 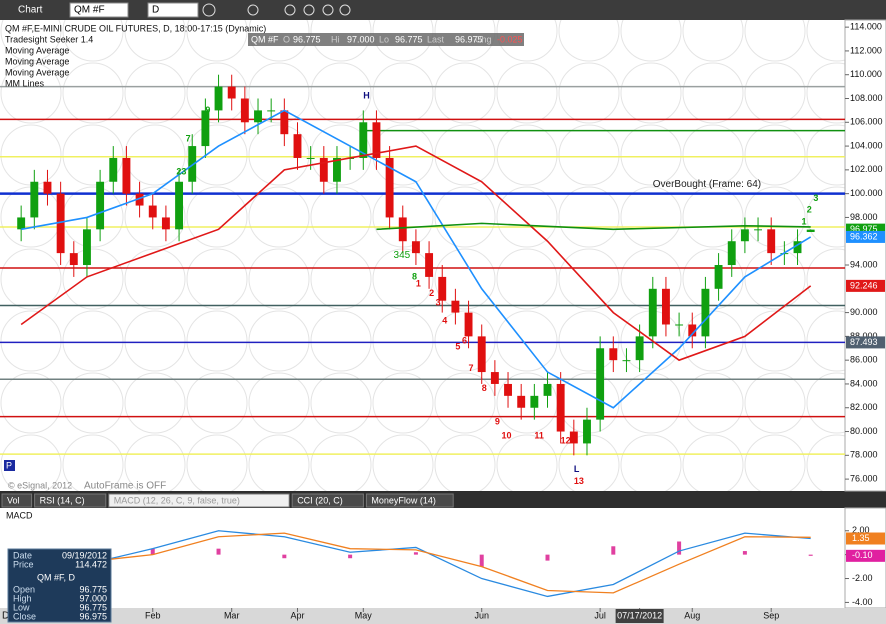 What do you see at coordinates (335, 39) in the screenshot?
I see `readout-key: Hi` at bounding box center [335, 39].